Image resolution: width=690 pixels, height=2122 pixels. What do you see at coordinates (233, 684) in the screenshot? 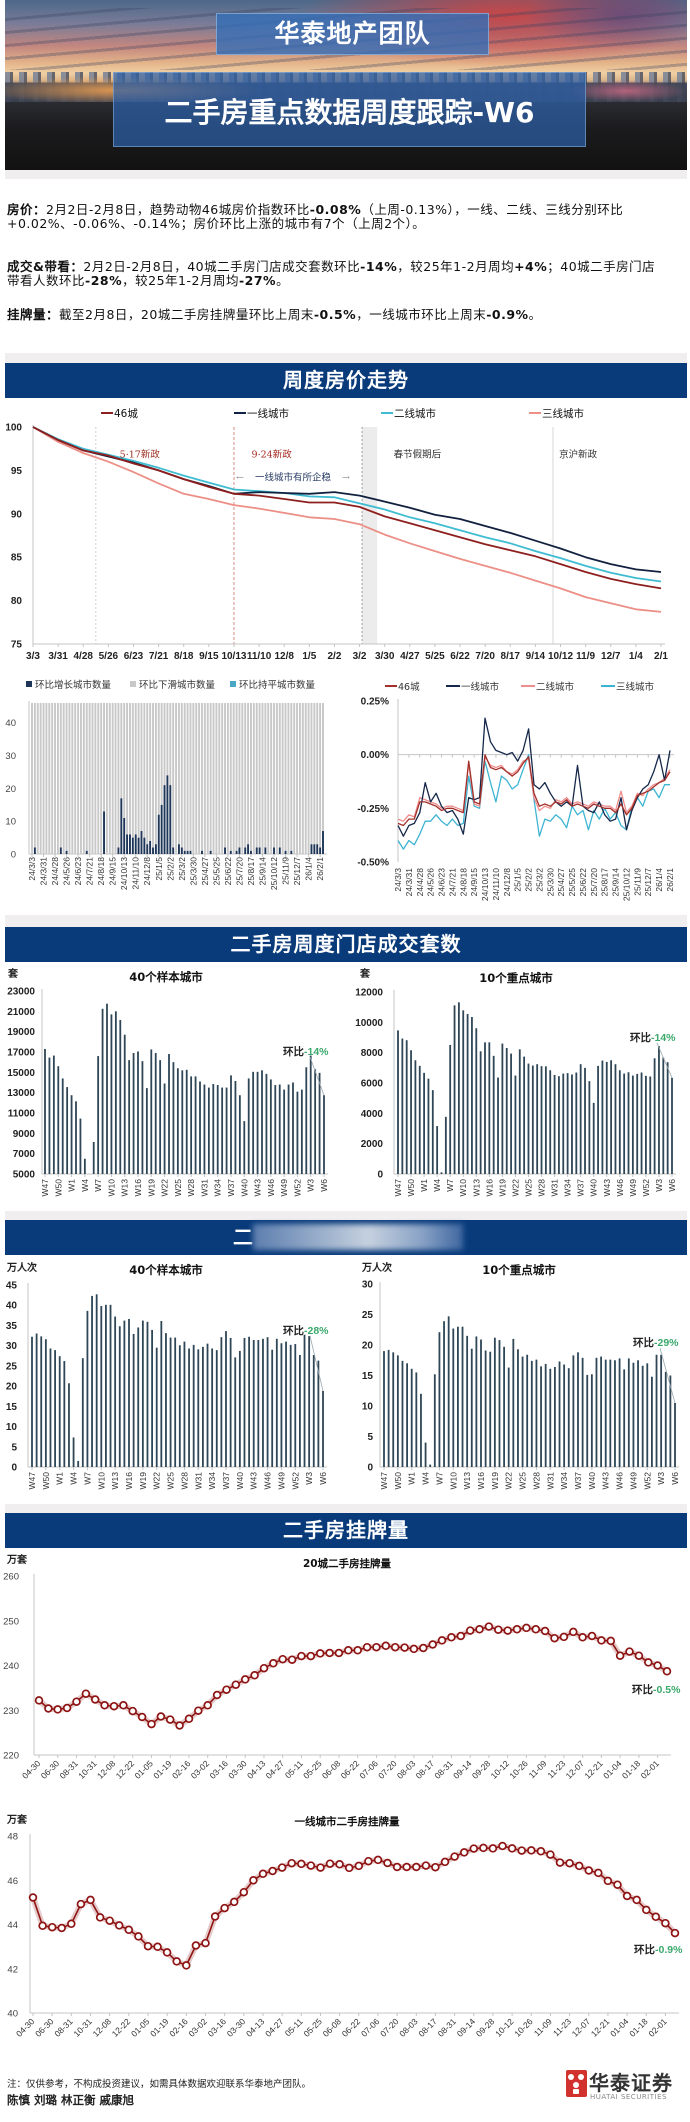
I see `legend-square-icon` at bounding box center [233, 684].